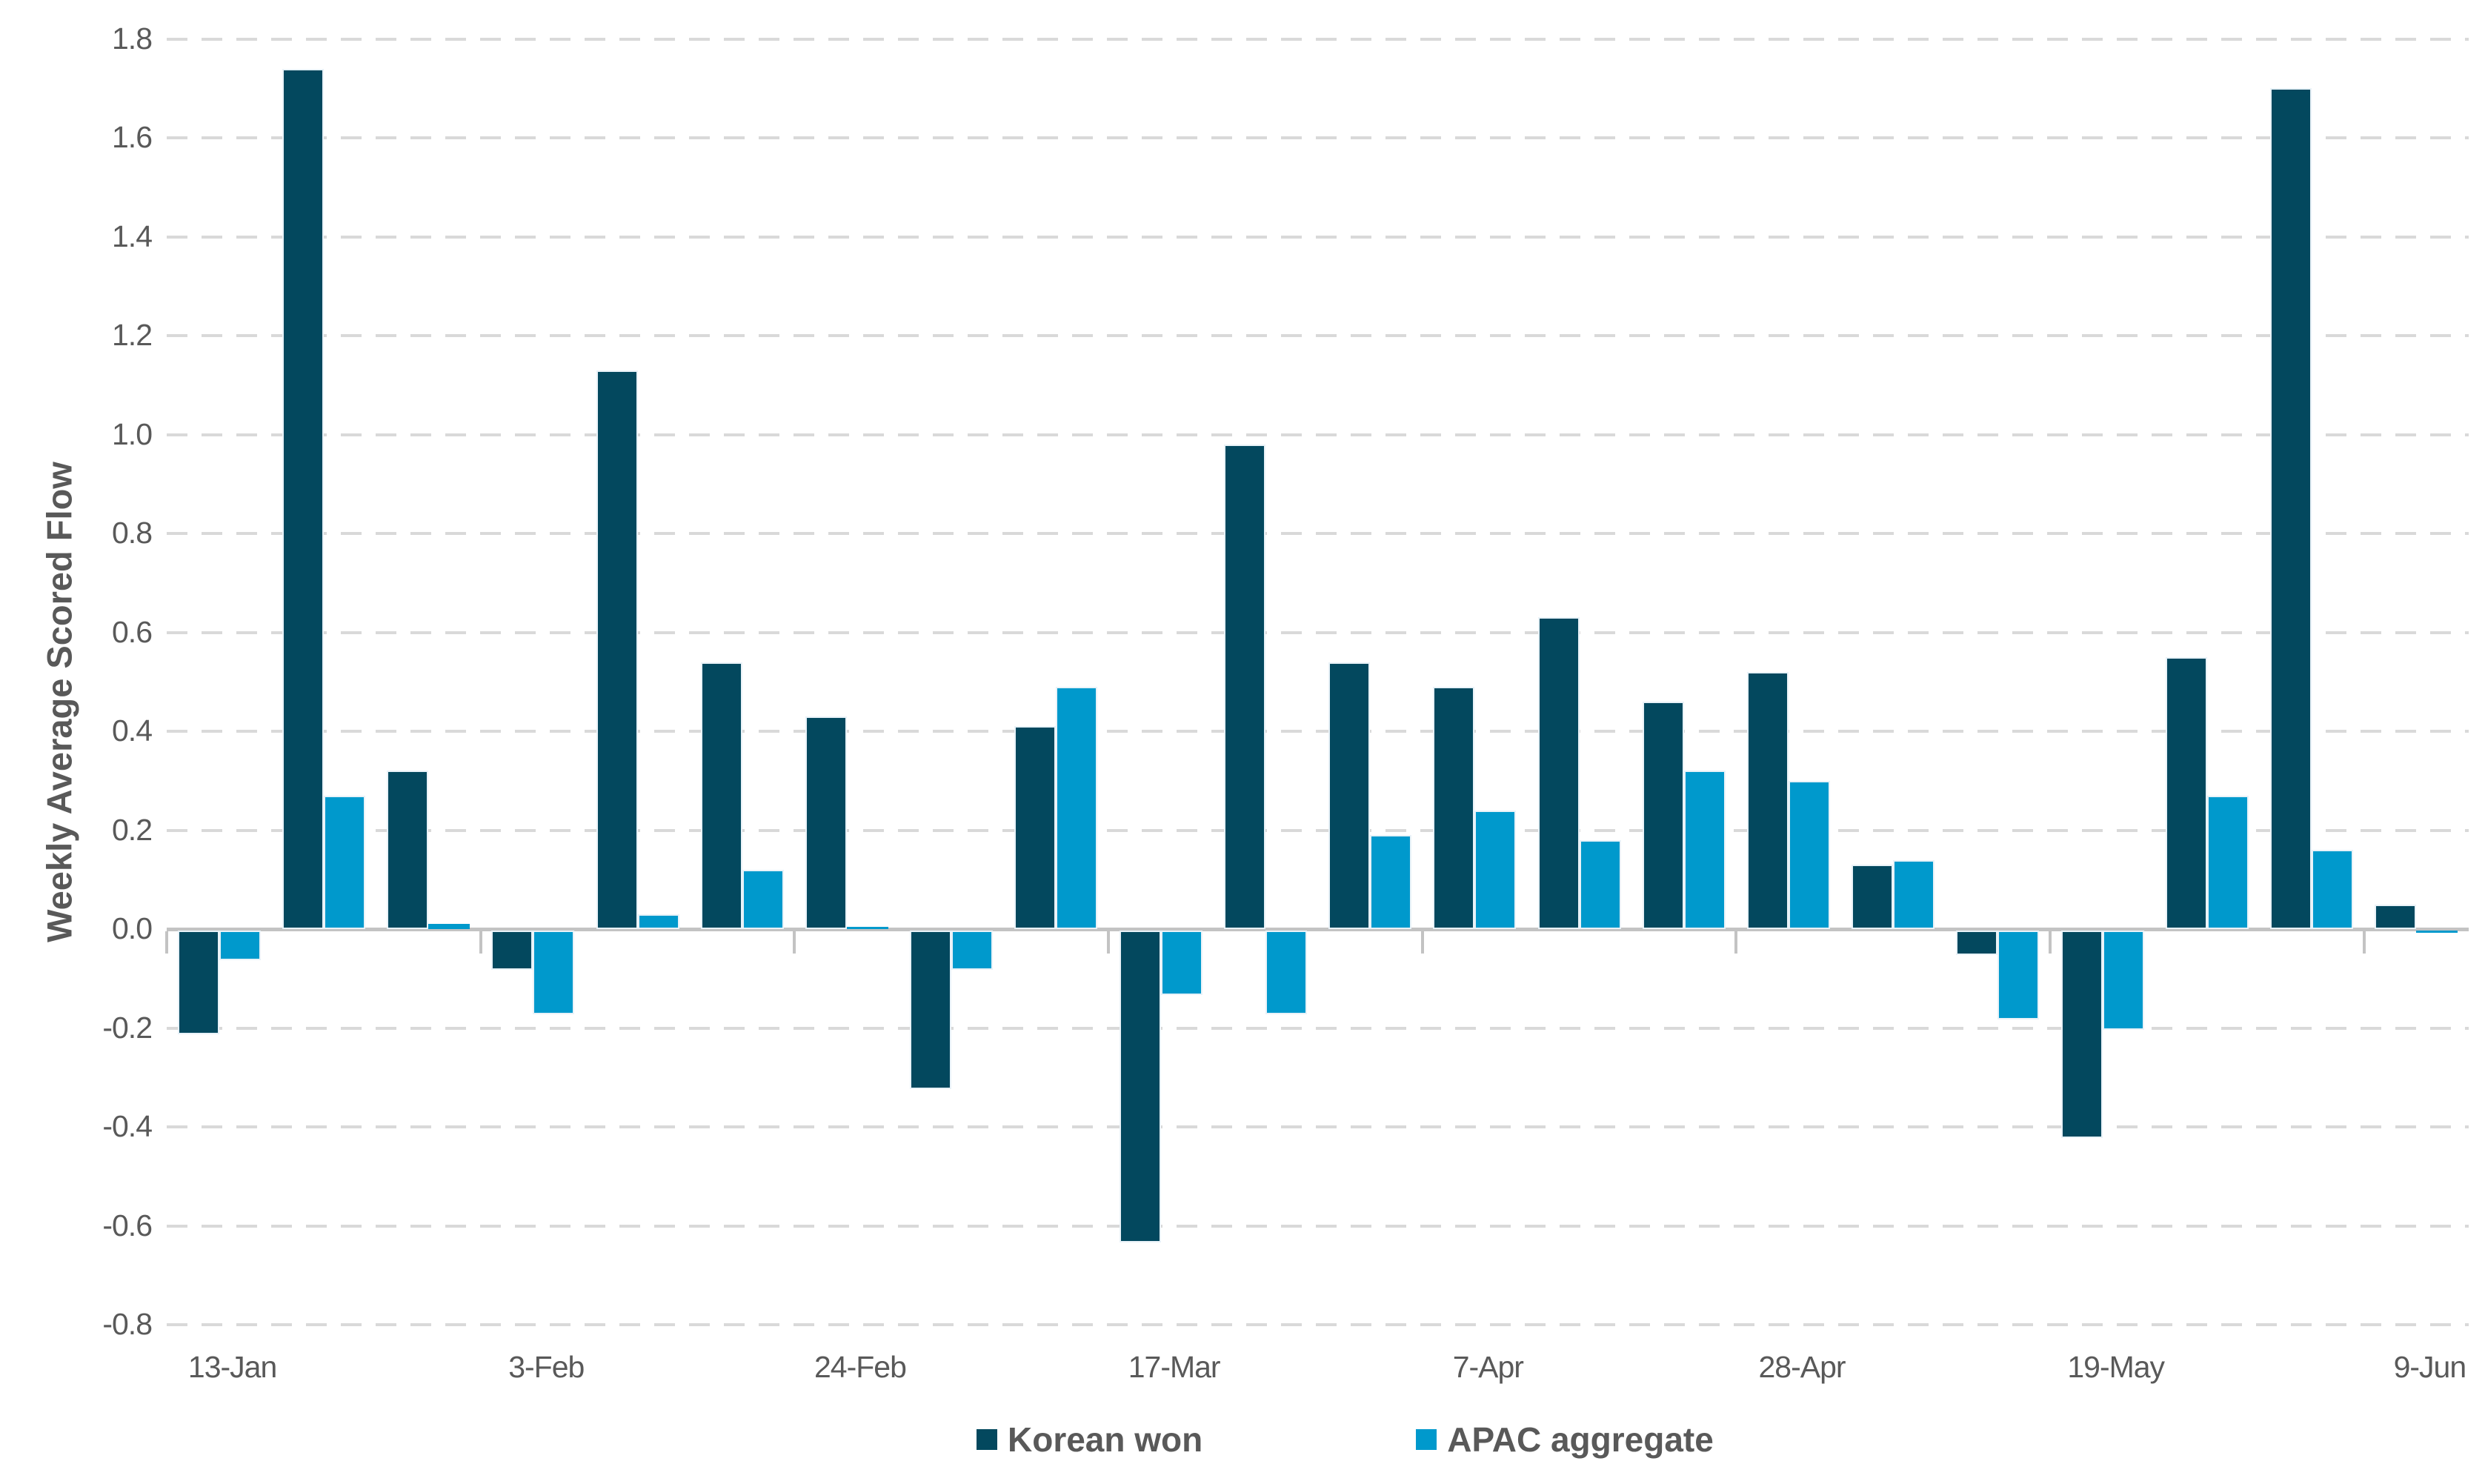 The width and height of the screenshot is (2485, 1484). Describe the element at coordinates (554, 973) in the screenshot. I see `bar-apac-aggregate-3-Feb` at that location.